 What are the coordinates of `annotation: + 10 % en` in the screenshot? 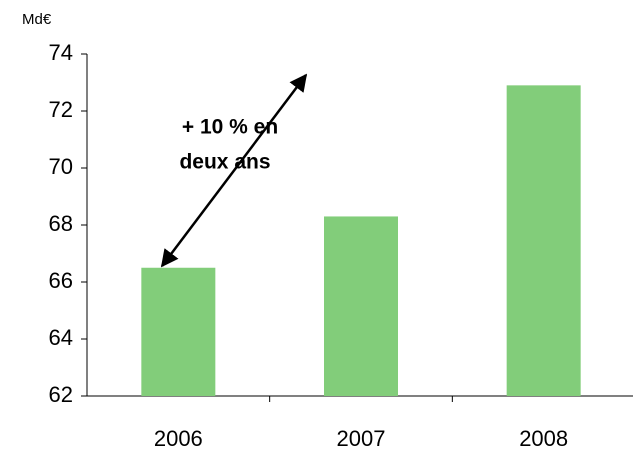 It's located at (230, 127).